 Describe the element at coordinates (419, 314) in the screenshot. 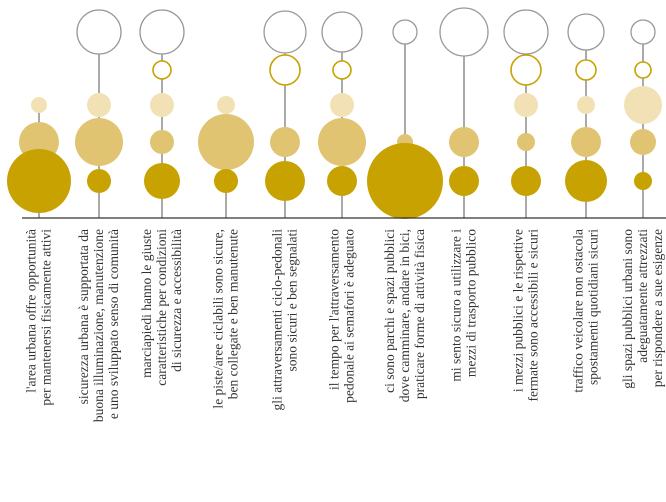

I see `category-label-line: praticare forme di attività fisica` at that location.